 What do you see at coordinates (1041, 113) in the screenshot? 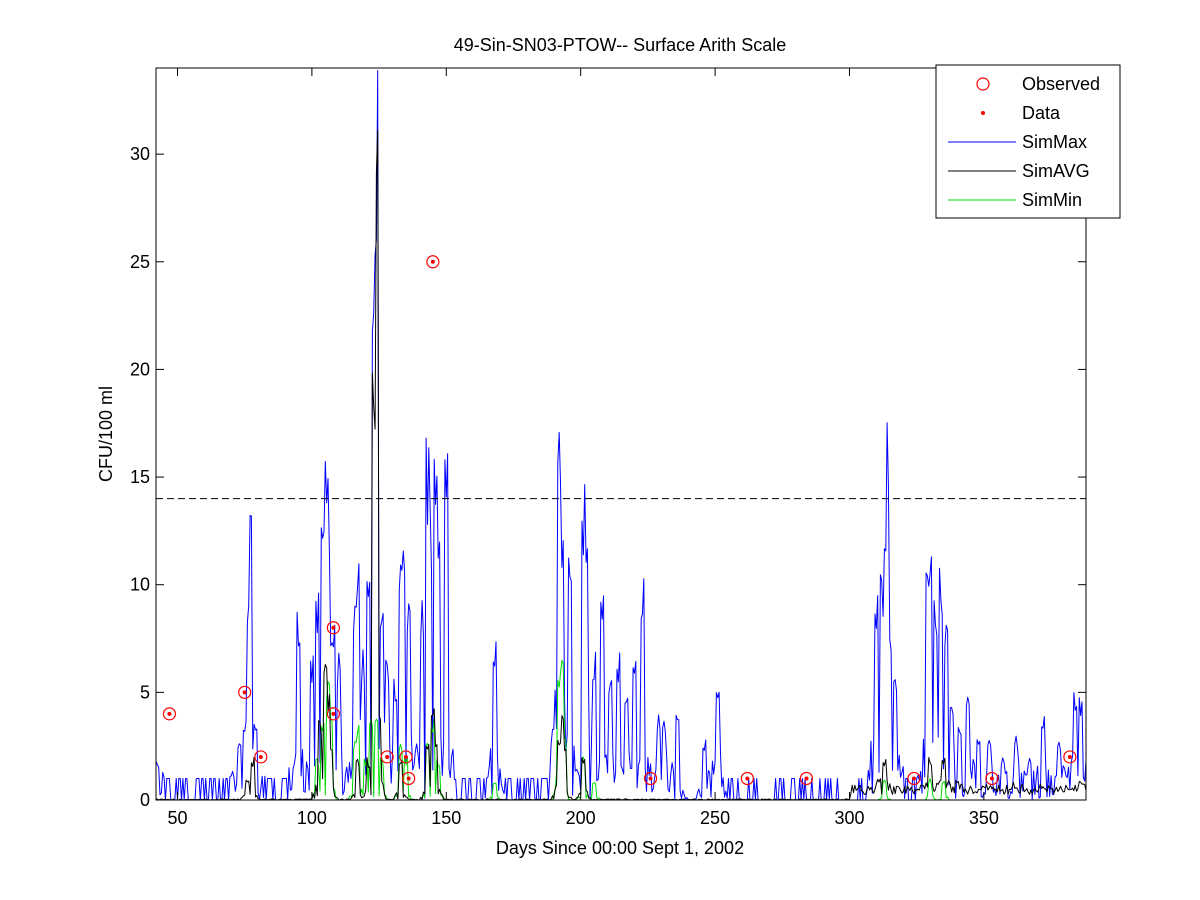
I see `legend-data-label: Data` at bounding box center [1041, 113].